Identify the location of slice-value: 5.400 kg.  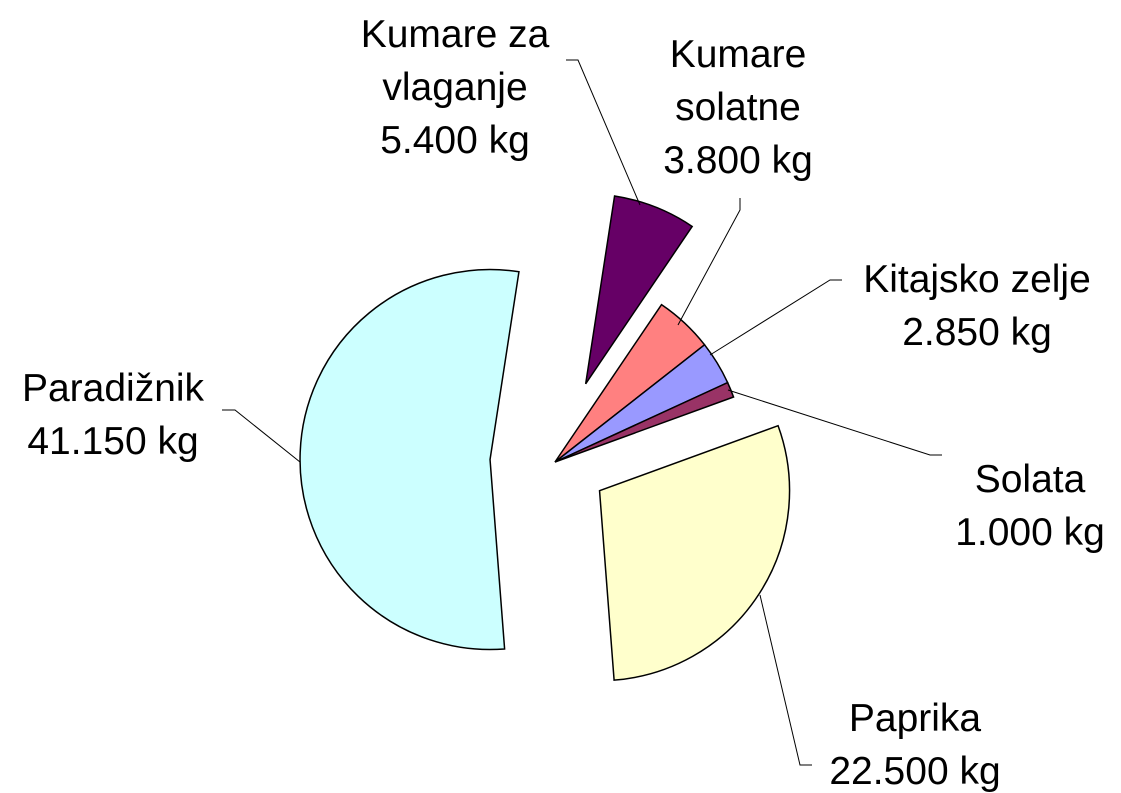
(455, 140).